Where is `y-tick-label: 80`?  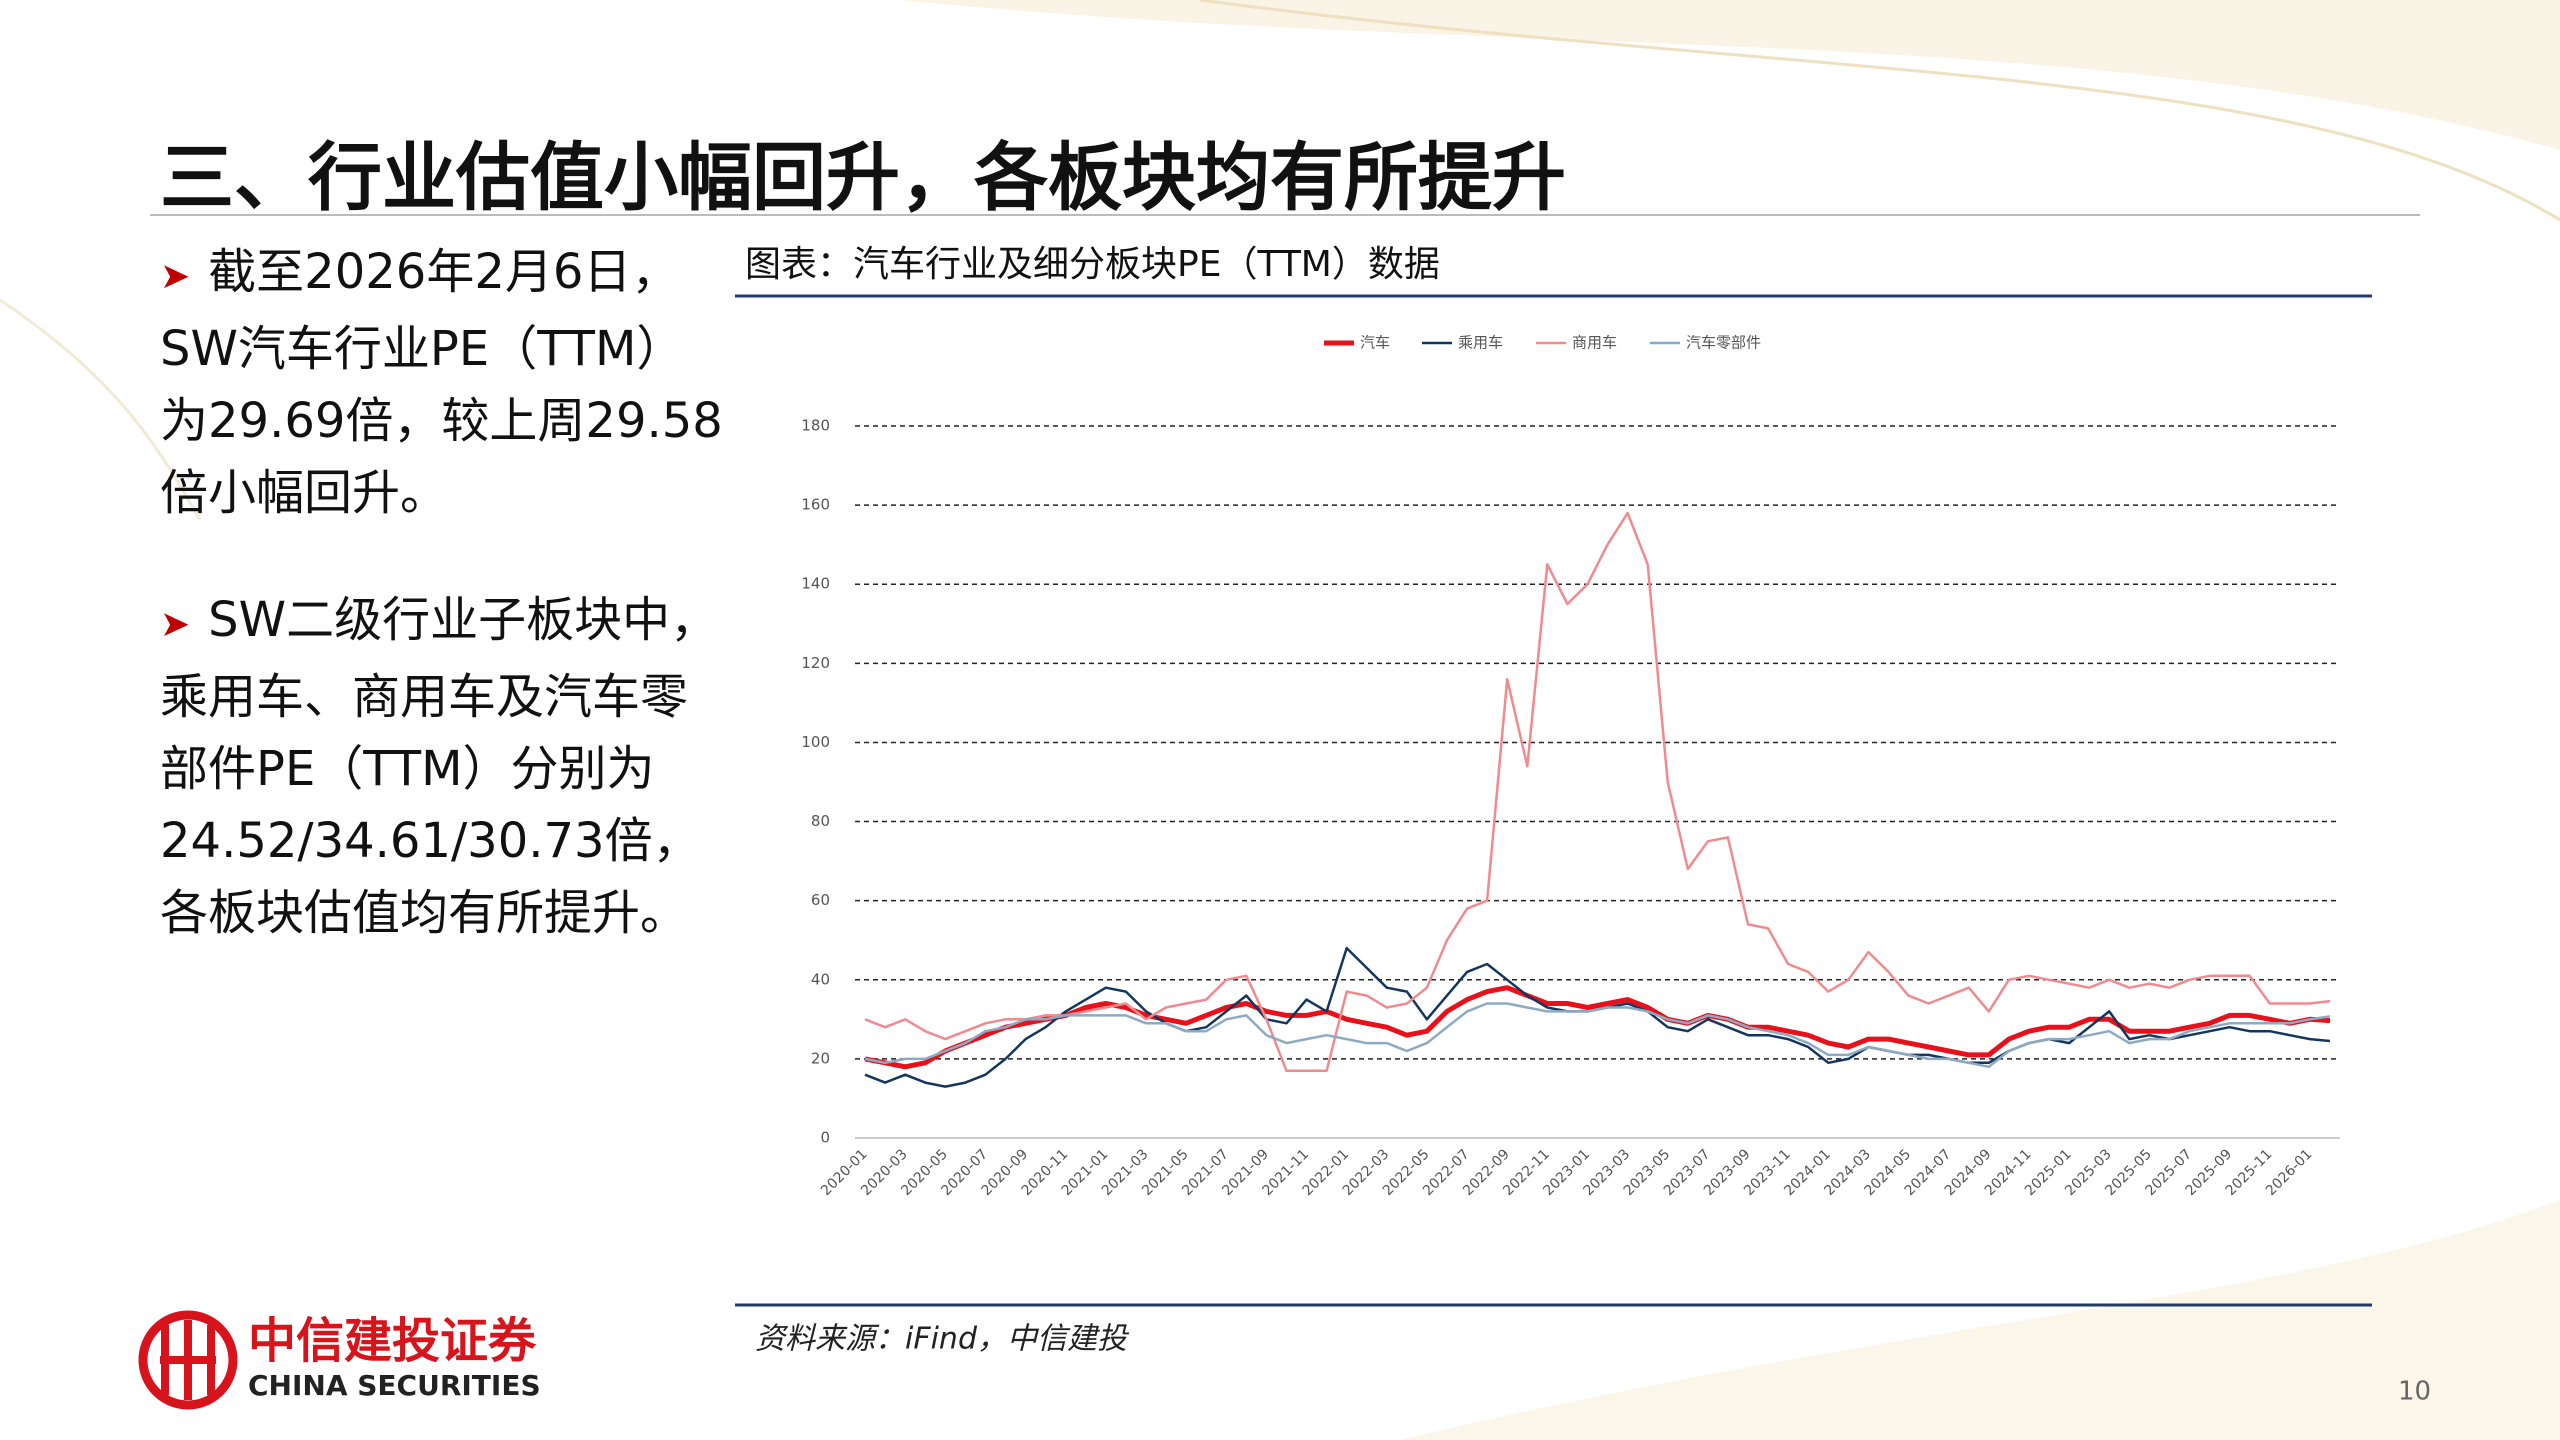
y-tick-label: 80 is located at coordinates (820, 821).